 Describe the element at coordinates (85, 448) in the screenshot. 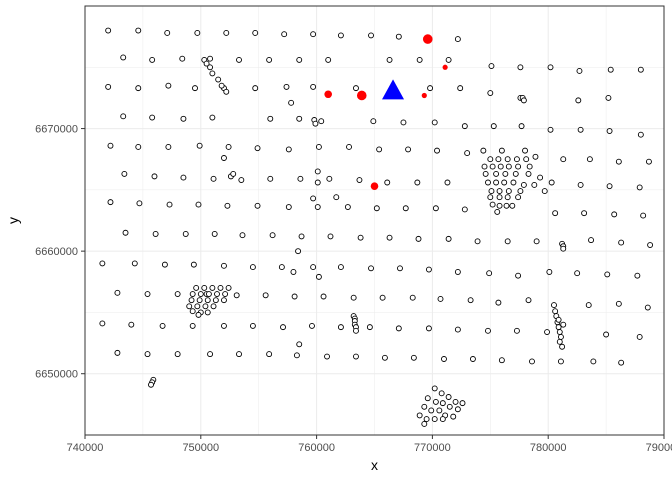

I see `x-tick-label: 740000` at that location.